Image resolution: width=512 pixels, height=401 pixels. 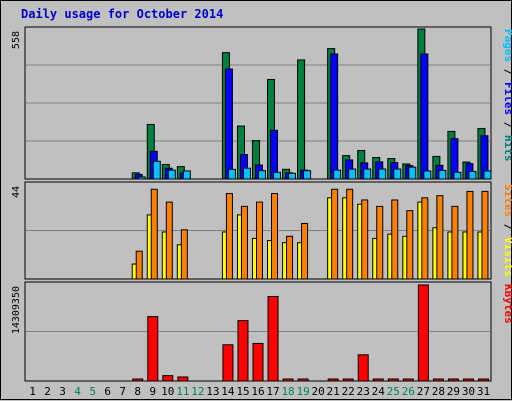 What do you see at coordinates (507, 304) in the screenshot?
I see `side-label-kbytes: KBytes` at bounding box center [507, 304].